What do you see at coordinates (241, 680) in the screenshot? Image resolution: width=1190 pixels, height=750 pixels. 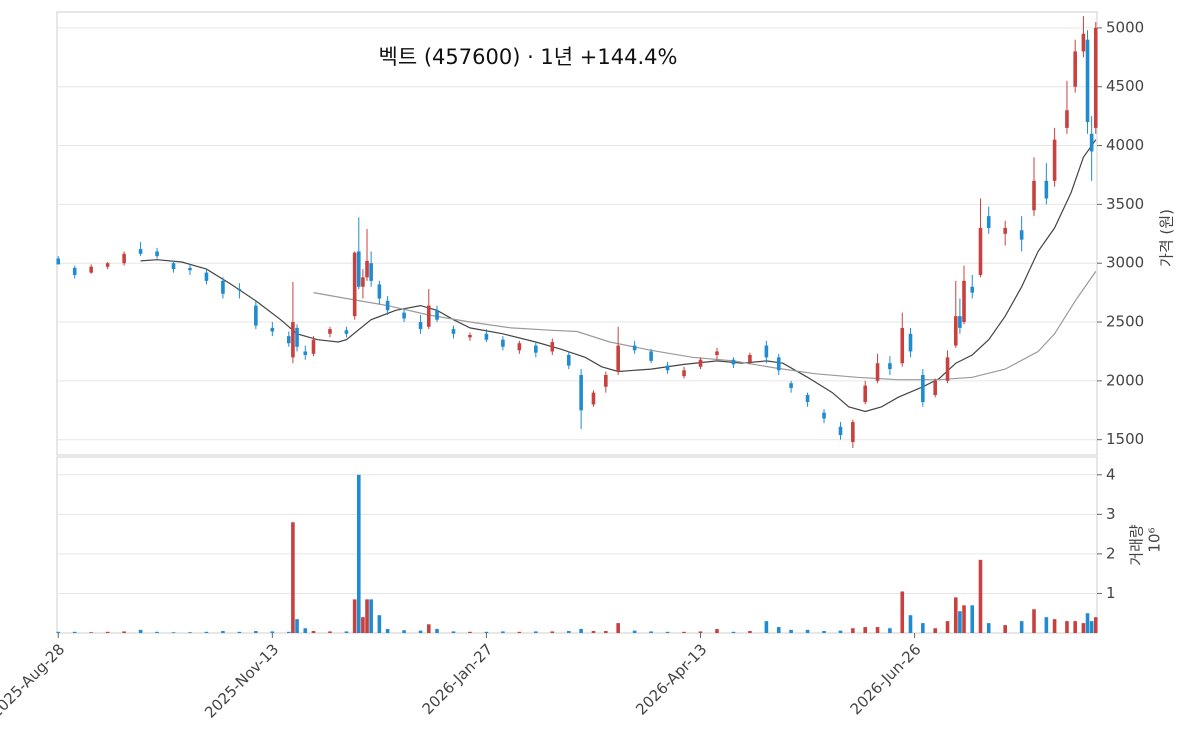 I see `x-tick-label: 2025-Nov-13` at bounding box center [241, 680].